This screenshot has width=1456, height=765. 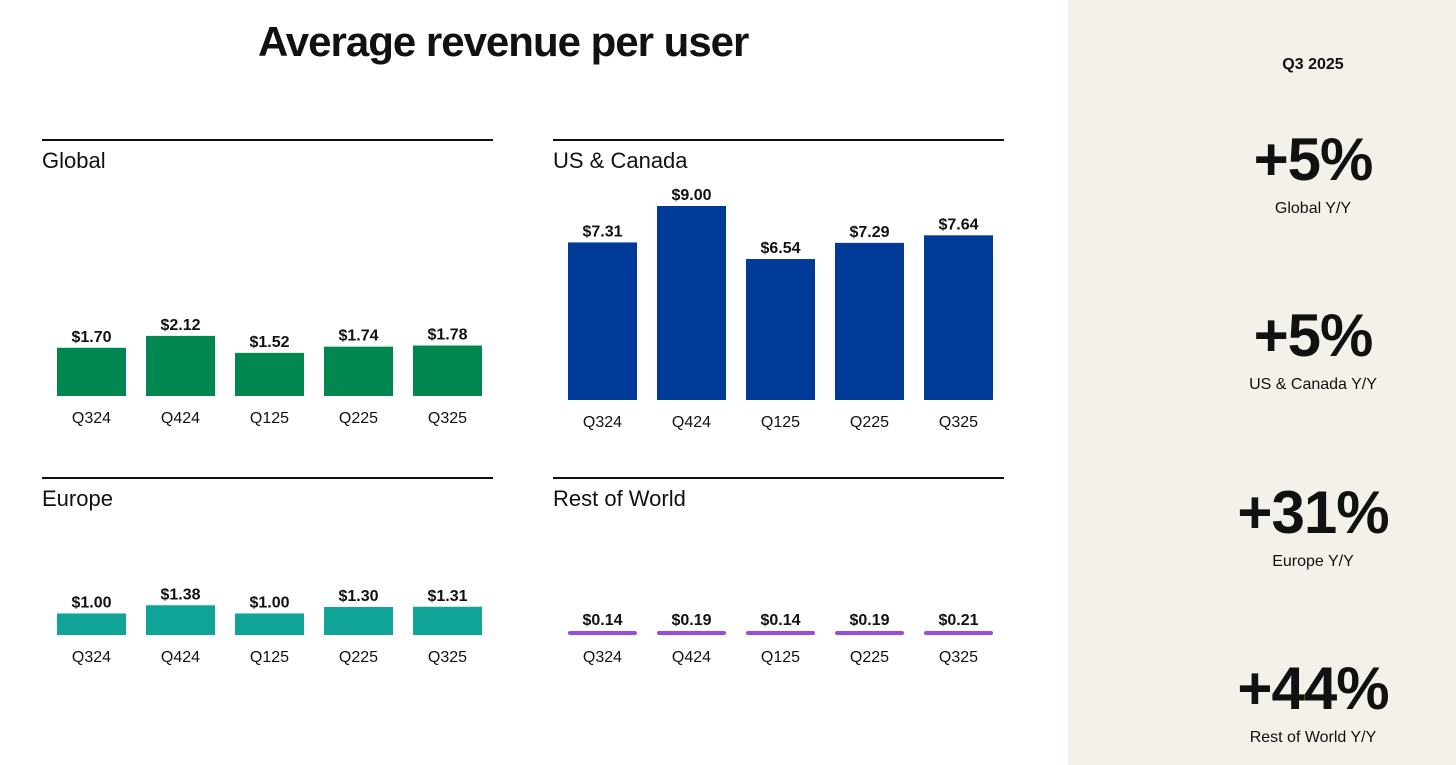 I want to click on chart-title: Global, so click(x=74, y=160).